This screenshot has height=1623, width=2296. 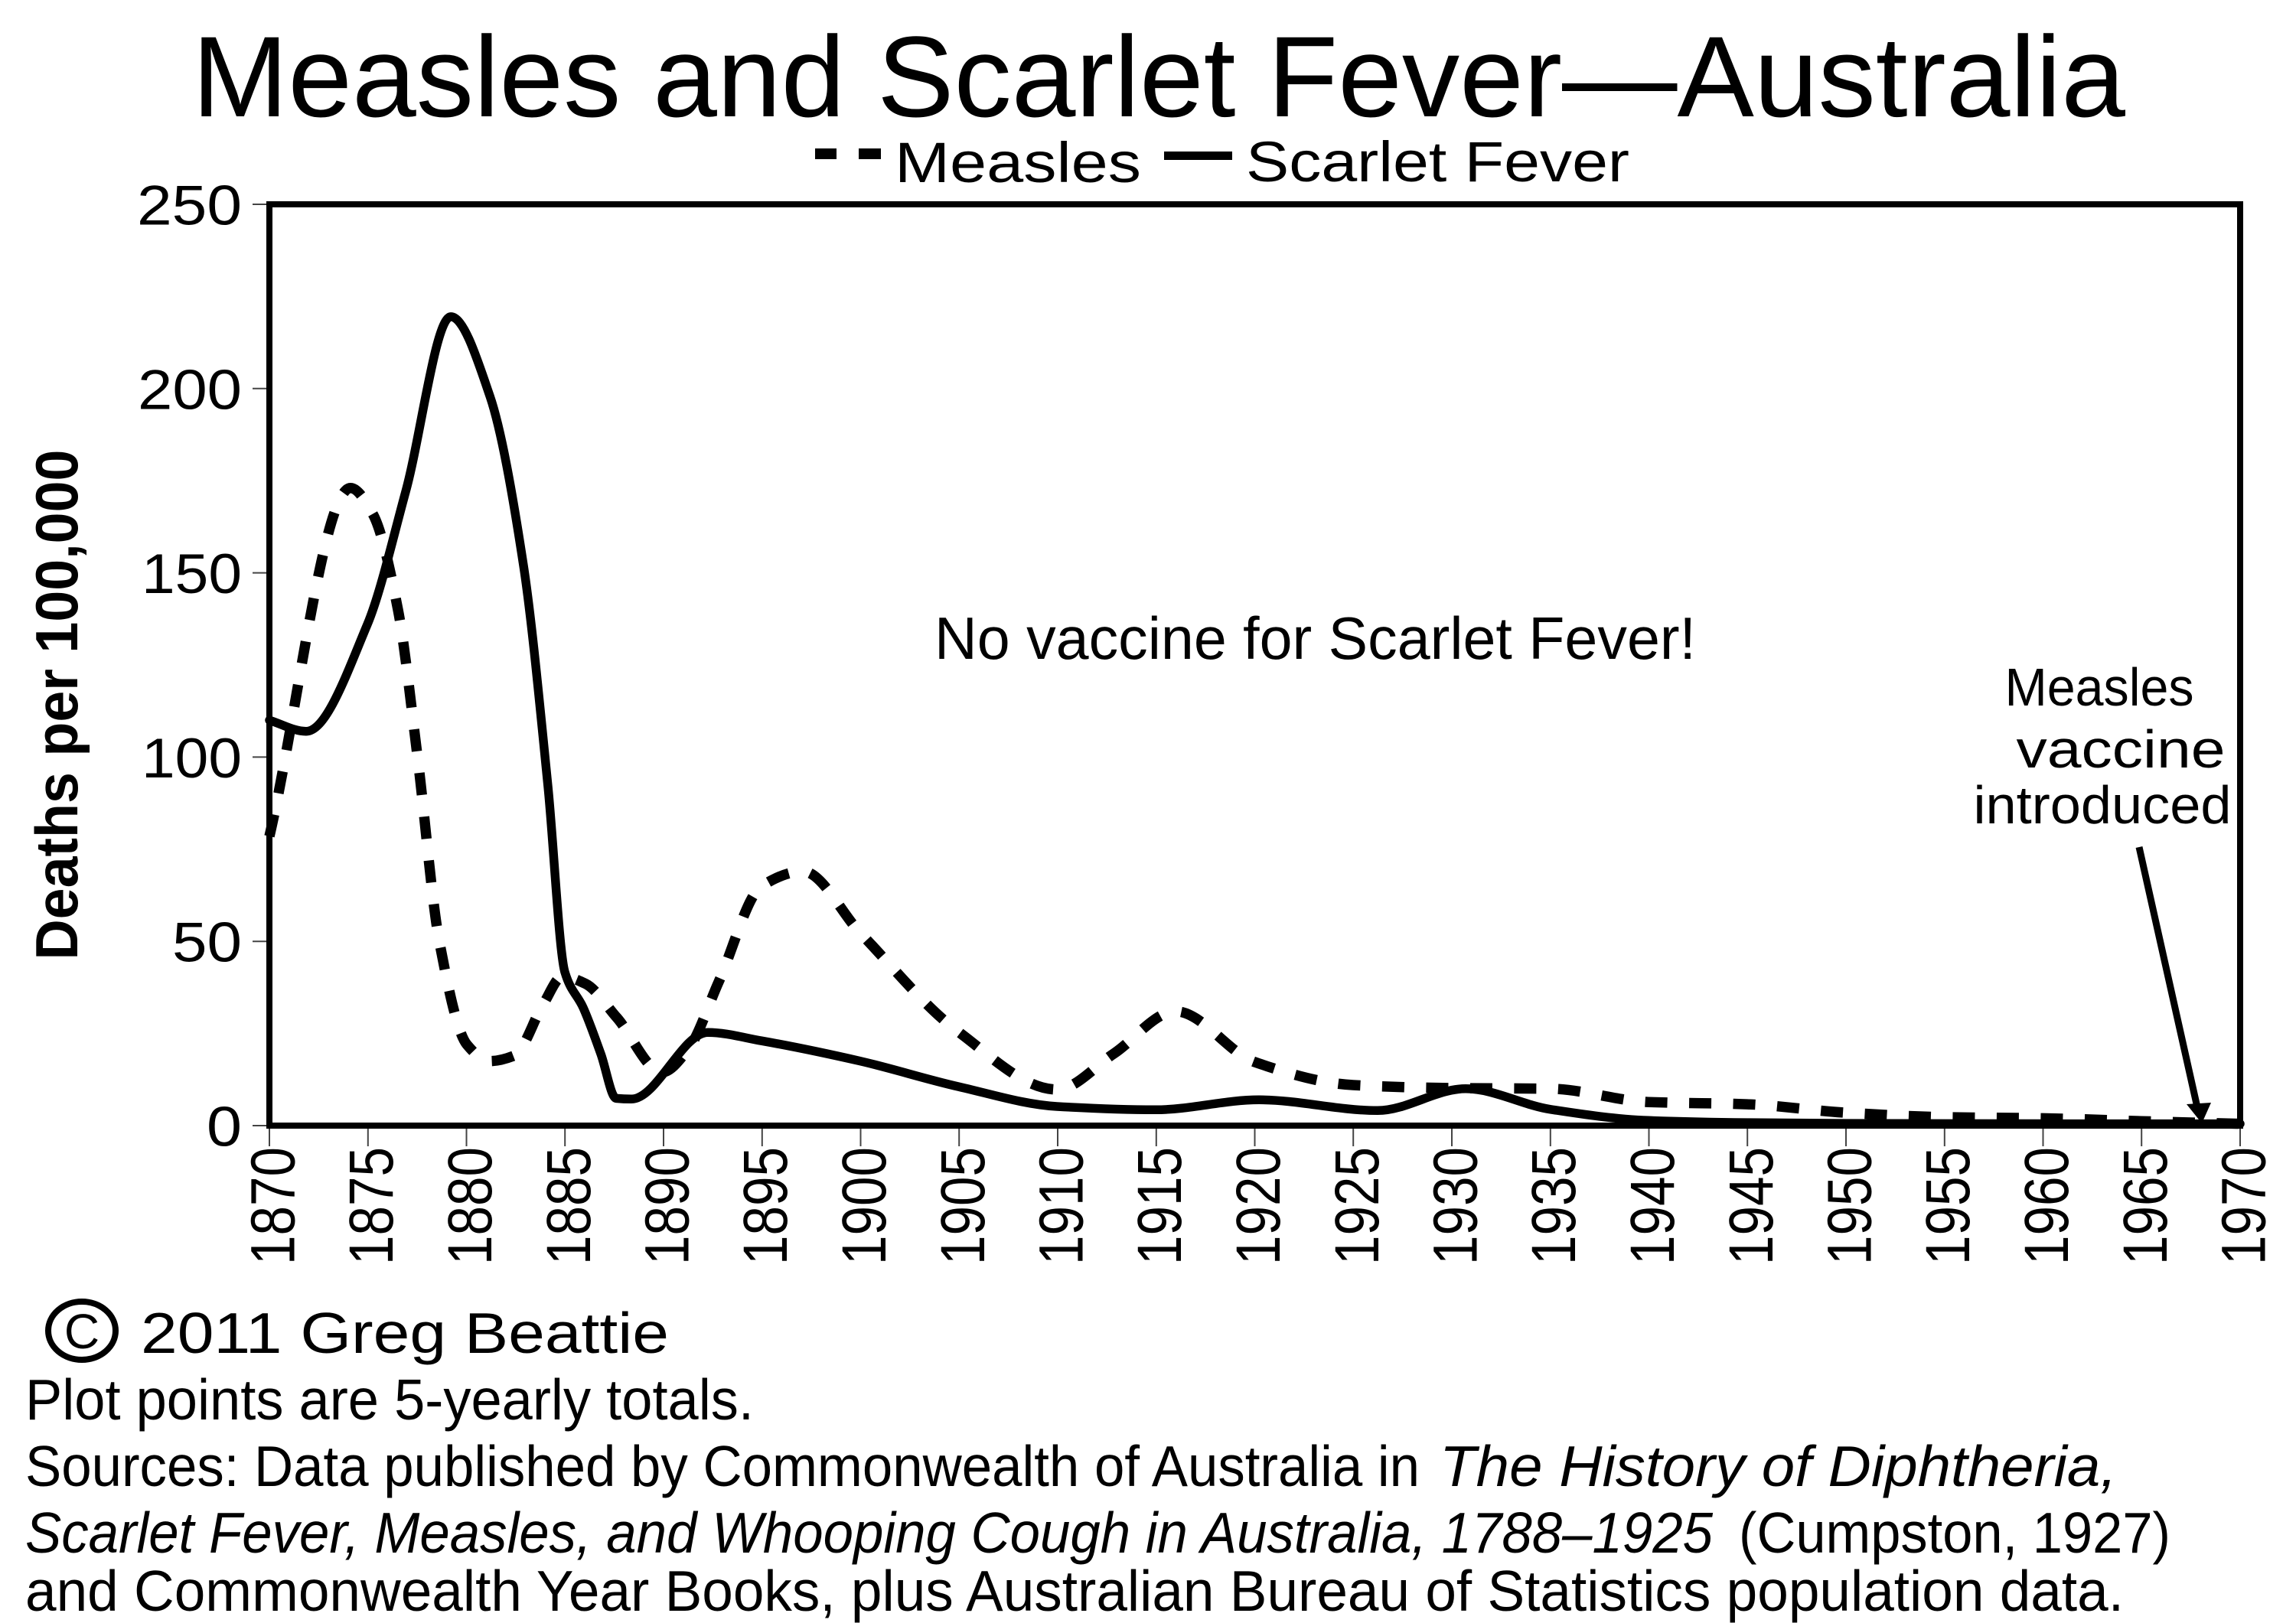 What do you see at coordinates (864, 1206) in the screenshot?
I see `svg-text: 1900` at bounding box center [864, 1206].